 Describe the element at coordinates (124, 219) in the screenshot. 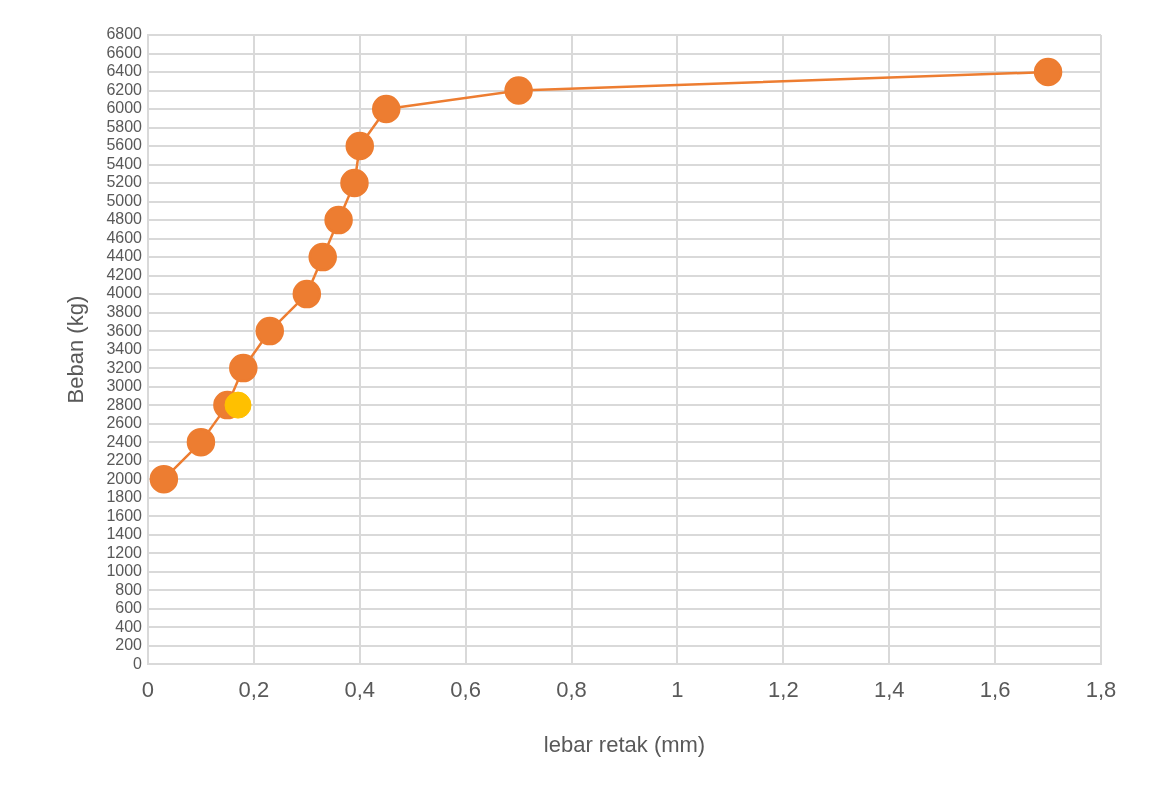

I see `y-tick-label: 4800` at that location.